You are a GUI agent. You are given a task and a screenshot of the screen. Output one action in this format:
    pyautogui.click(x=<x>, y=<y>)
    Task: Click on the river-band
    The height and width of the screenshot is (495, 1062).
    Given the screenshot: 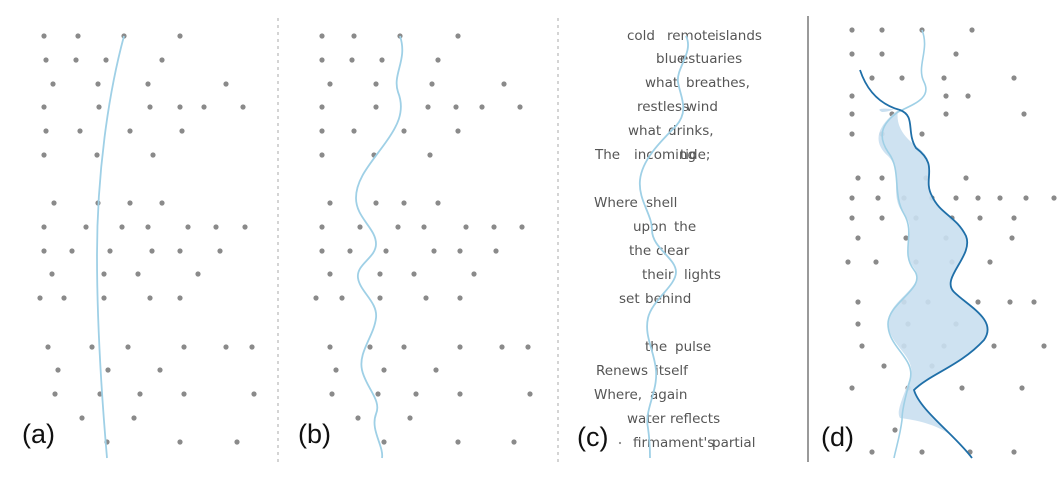 What is the action you would take?
    pyautogui.click(x=933, y=273)
    